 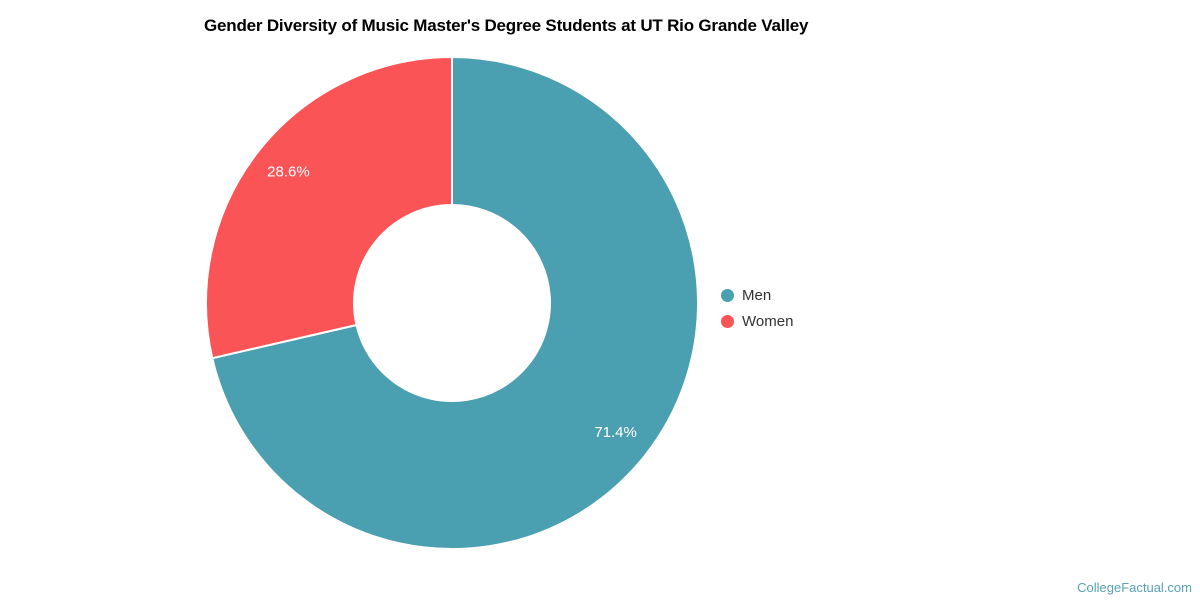 I want to click on legend-label-women: Women, so click(x=768, y=321).